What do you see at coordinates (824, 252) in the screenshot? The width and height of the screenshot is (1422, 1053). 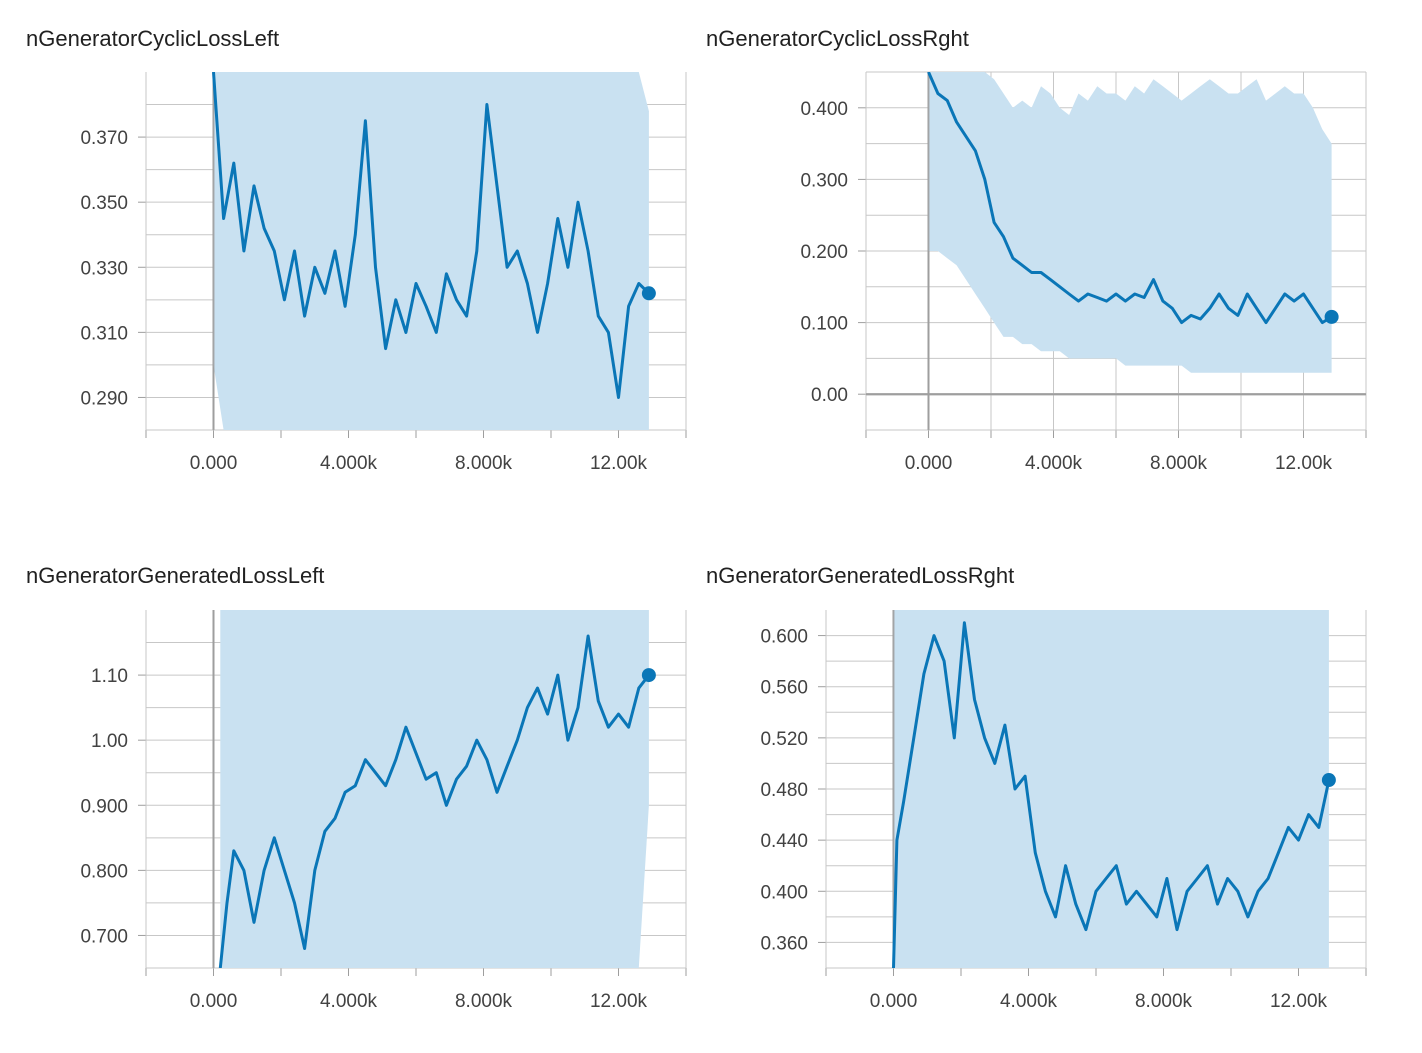 I see `y-tick-label: 0.200` at bounding box center [824, 252].